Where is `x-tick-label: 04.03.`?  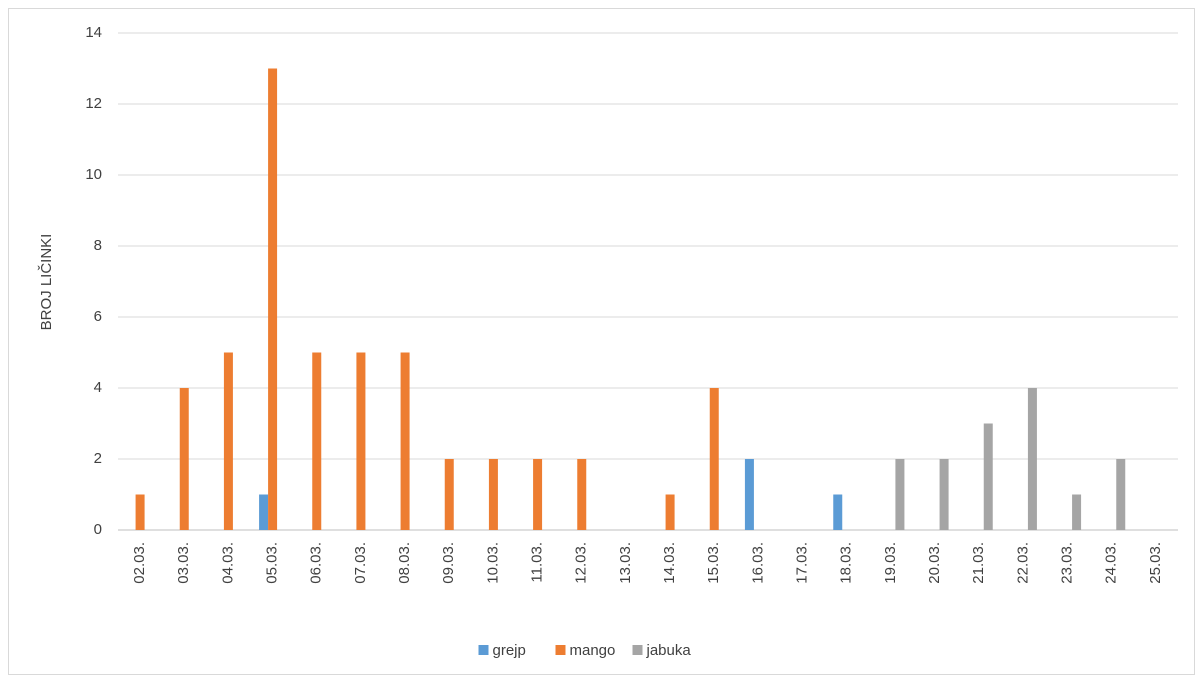 x-tick-label: 04.03. is located at coordinates (227, 563).